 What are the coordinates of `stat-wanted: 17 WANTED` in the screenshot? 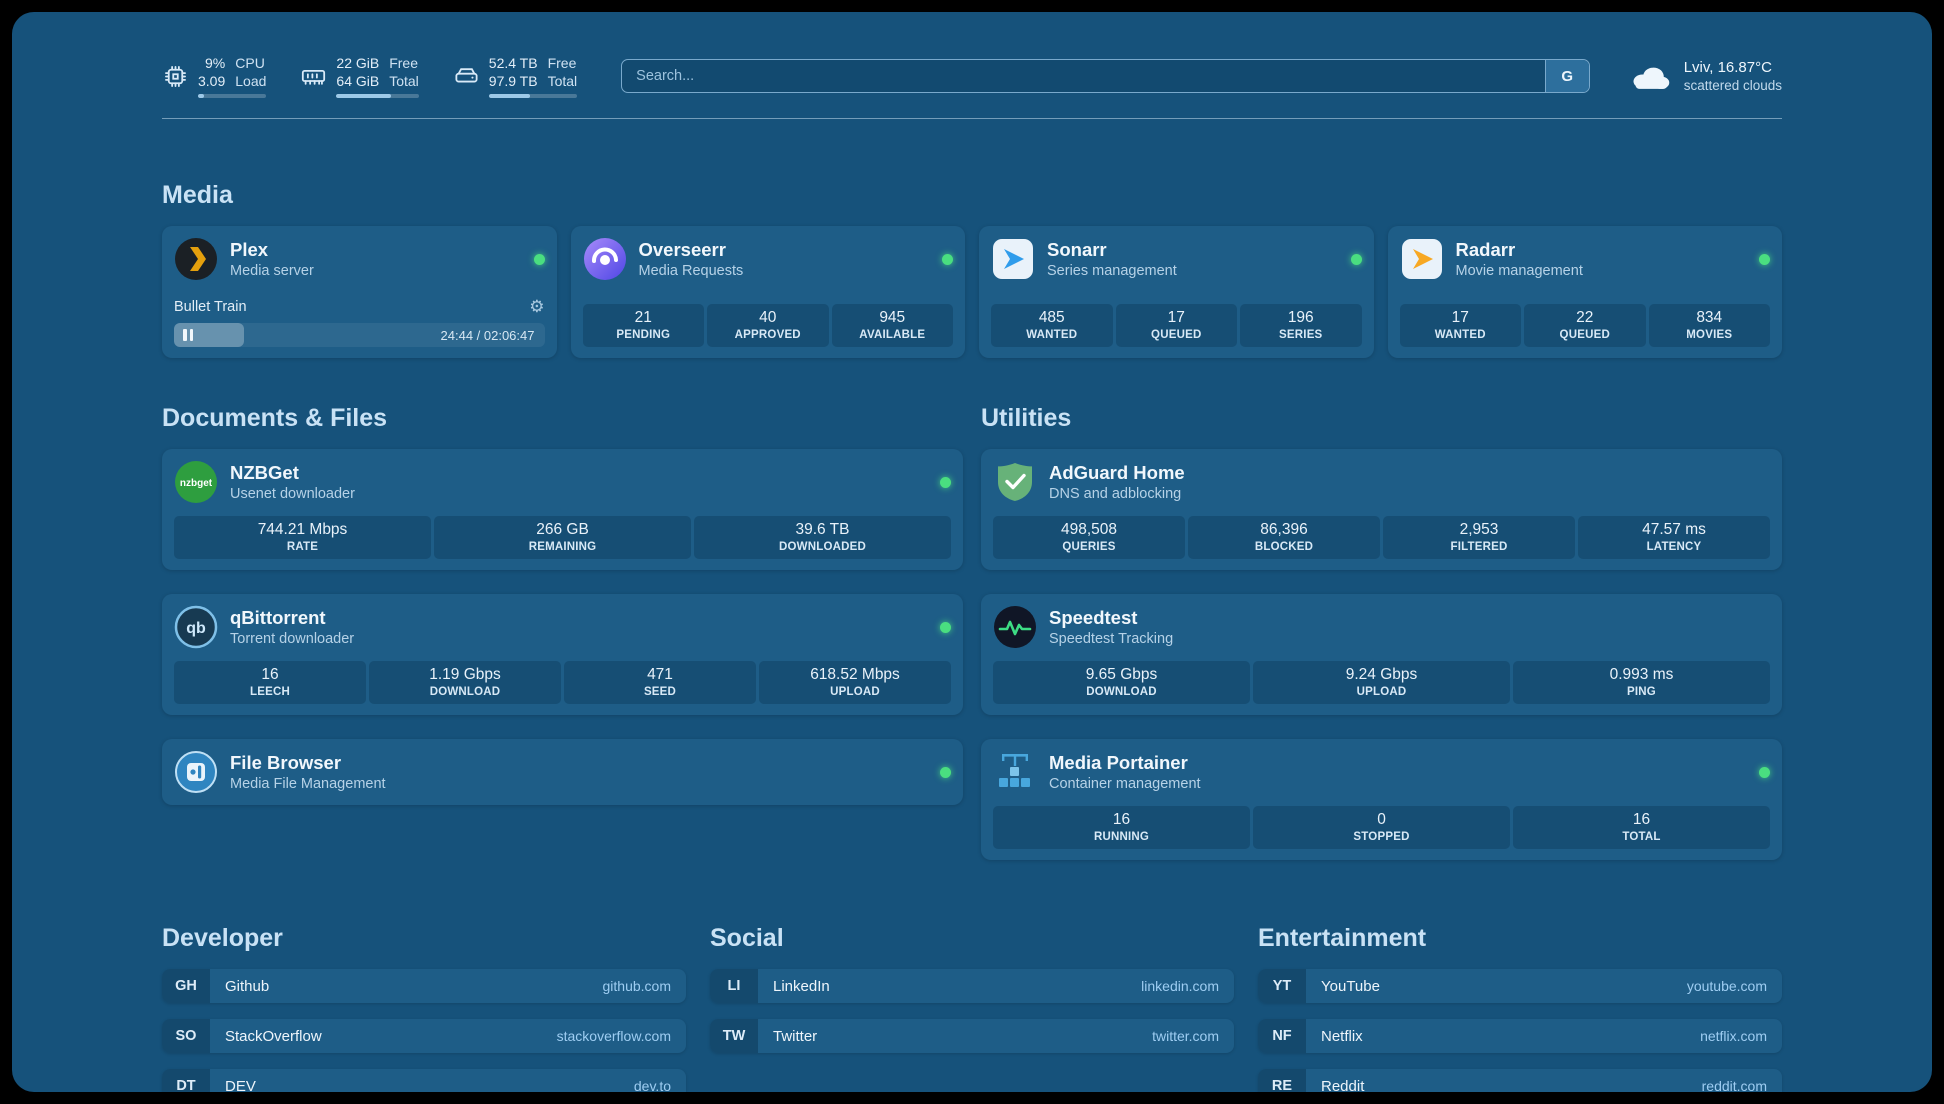 It's located at (1460, 326).